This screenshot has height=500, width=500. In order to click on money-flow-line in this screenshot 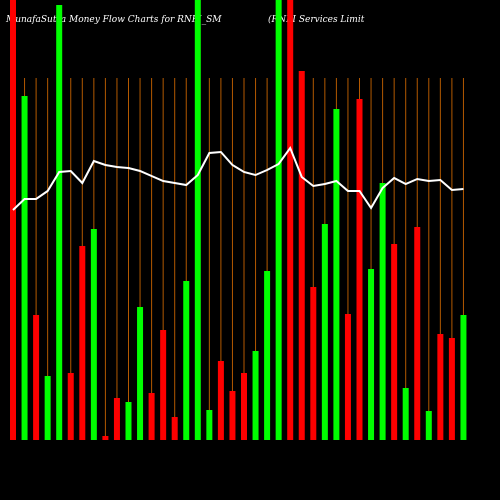, I will do `click(238, 178)`.